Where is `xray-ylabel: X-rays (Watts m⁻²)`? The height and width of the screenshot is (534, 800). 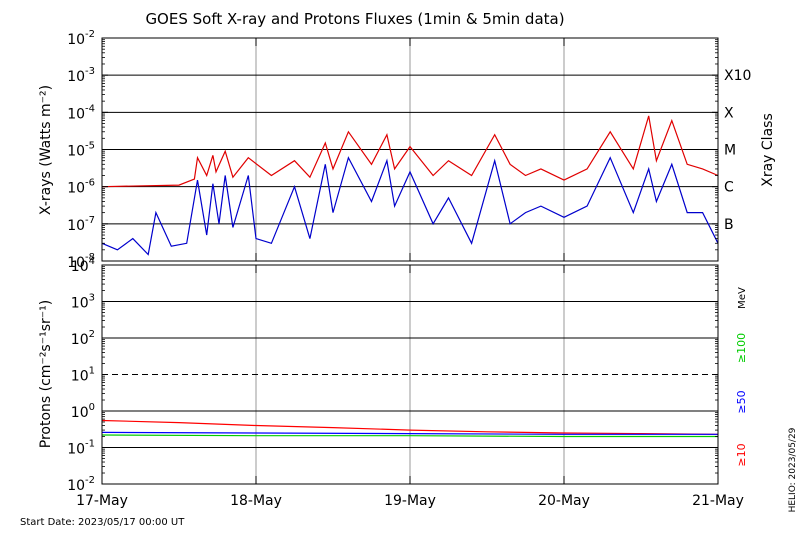 xray-ylabel: X-rays (Watts m⁻²) is located at coordinates (46, 150).